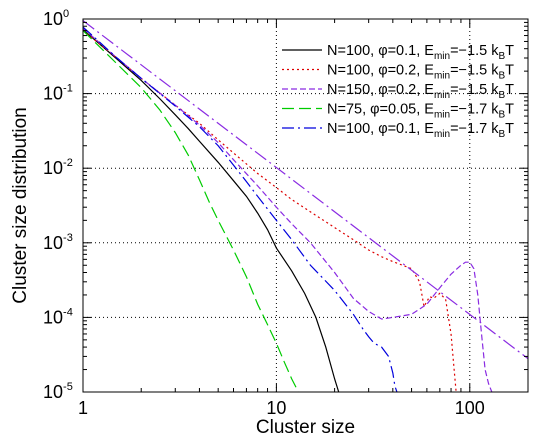 The height and width of the screenshot is (440, 545). What do you see at coordinates (420, 130) in the screenshot?
I see `legend-entry-label: N=100, φ=0.1, Emin=−1.7 kBT` at bounding box center [420, 130].